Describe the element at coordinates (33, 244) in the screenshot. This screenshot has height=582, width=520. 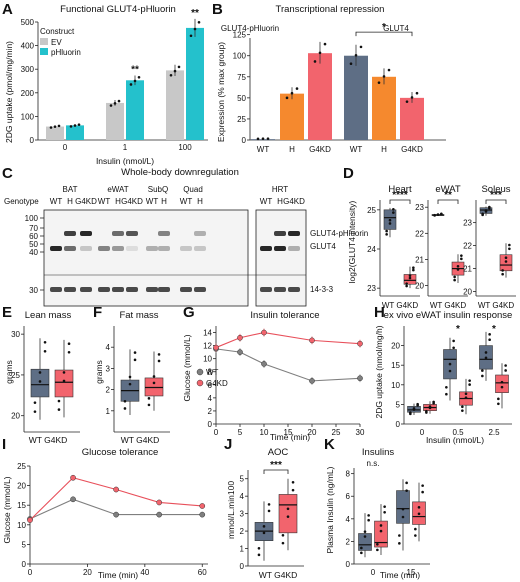
I see `mw-marker-label: 50` at that location.